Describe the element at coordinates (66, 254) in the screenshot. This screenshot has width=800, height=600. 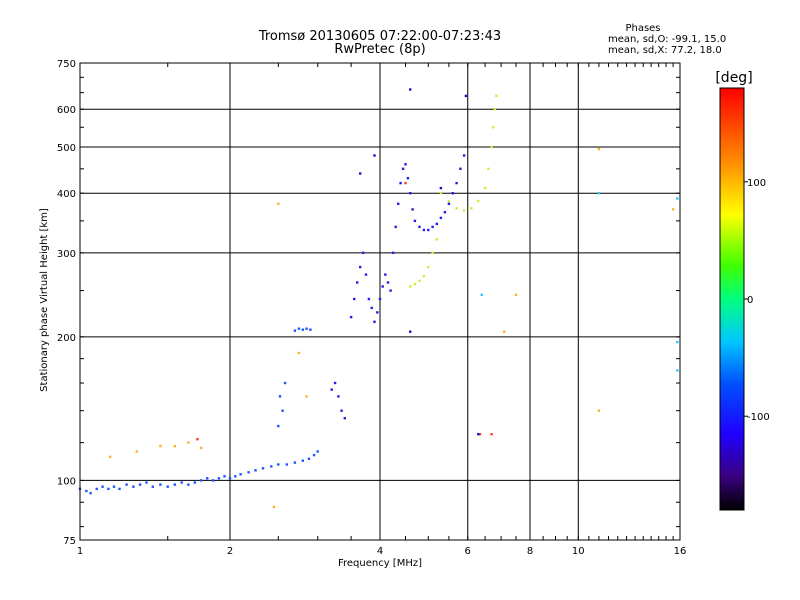
I see `y-tick-label: 300` at that location.